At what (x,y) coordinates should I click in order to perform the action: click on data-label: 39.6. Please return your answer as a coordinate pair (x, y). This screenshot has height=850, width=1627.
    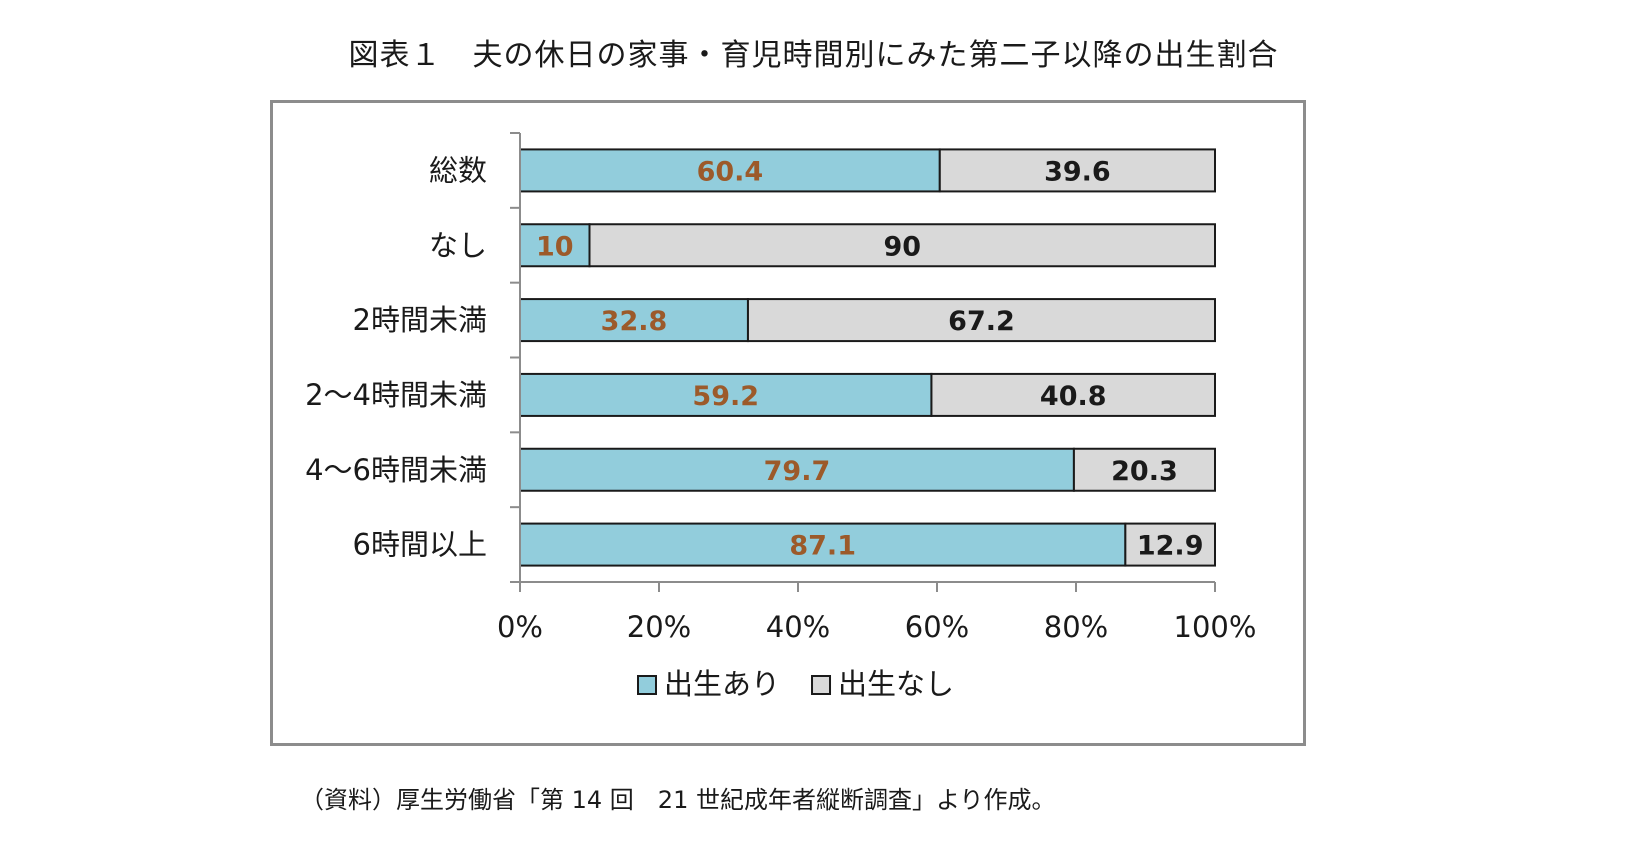
    Looking at the image, I should click on (1077, 171).